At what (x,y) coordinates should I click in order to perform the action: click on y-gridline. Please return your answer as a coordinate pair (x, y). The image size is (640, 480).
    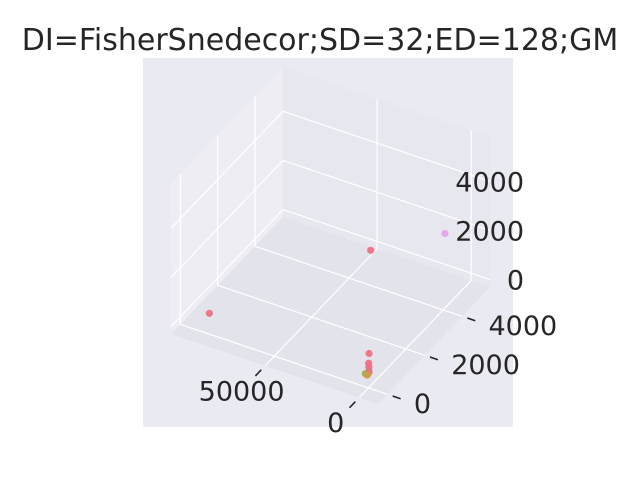
    Looking at the image, I should click on (321, 245).